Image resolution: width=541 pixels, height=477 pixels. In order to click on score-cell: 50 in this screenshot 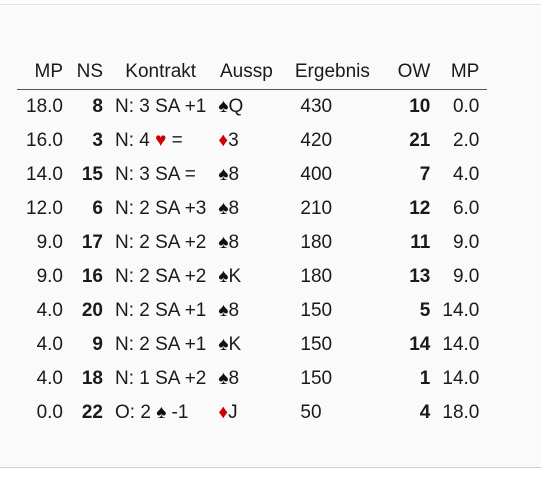, I will do `click(311, 412)`.